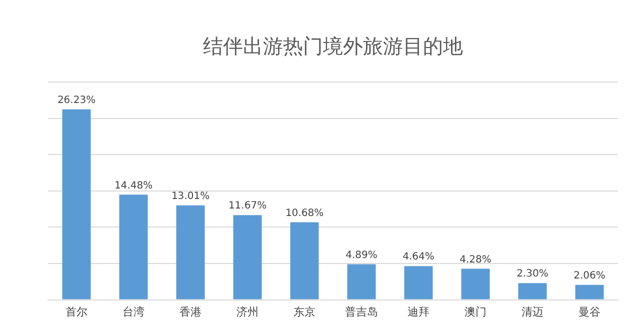 The image size is (640, 329). Describe the element at coordinates (419, 311) in the screenshot. I see `x-tick-label: 迪拜` at that location.